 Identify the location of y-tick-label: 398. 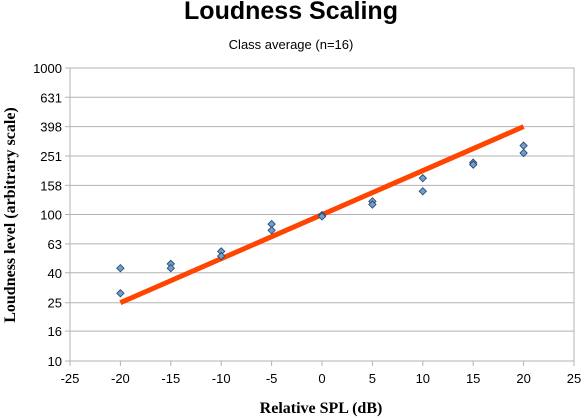
(51, 127).